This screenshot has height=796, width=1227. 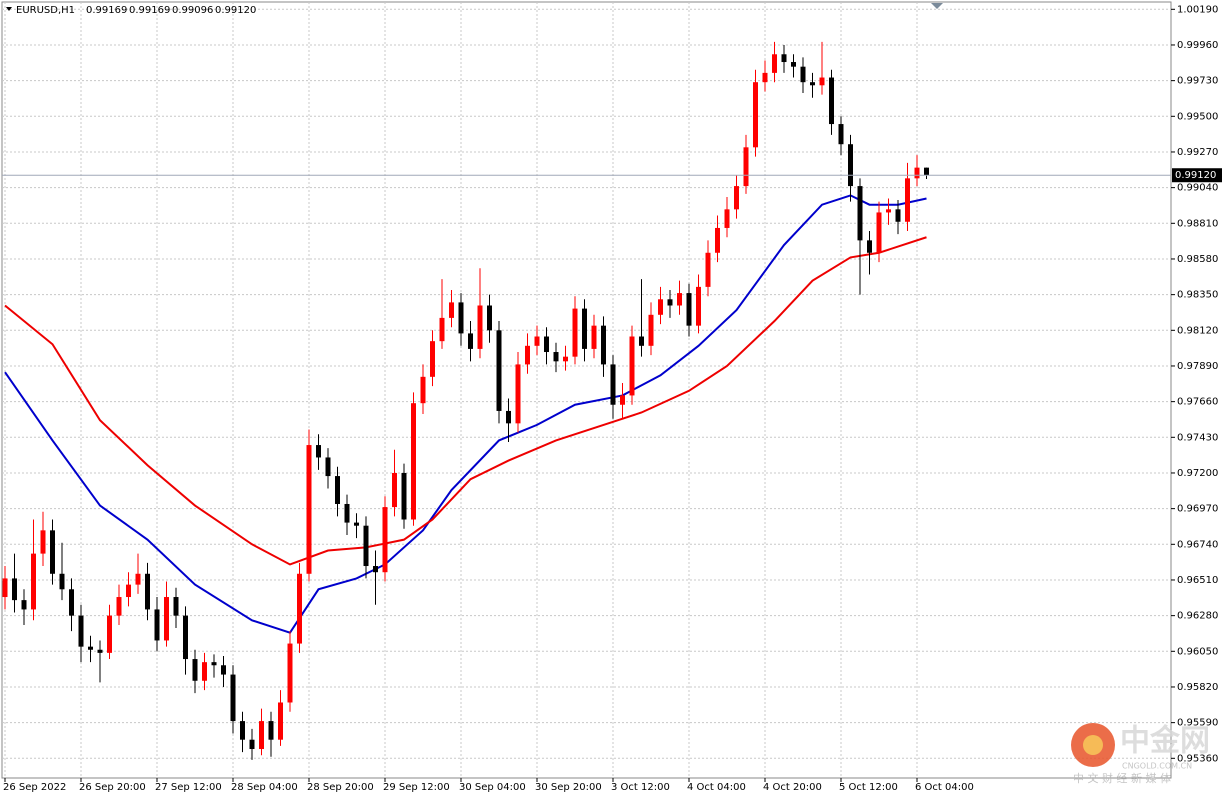 What do you see at coordinates (235, 10) in the screenshot?
I see `close-label: 0.99120` at bounding box center [235, 10].